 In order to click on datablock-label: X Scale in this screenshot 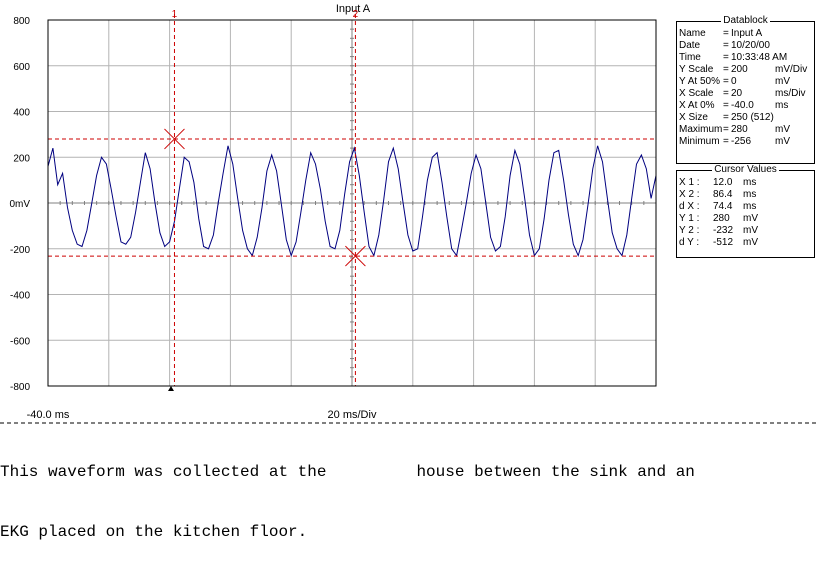, I will do `click(696, 93)`.